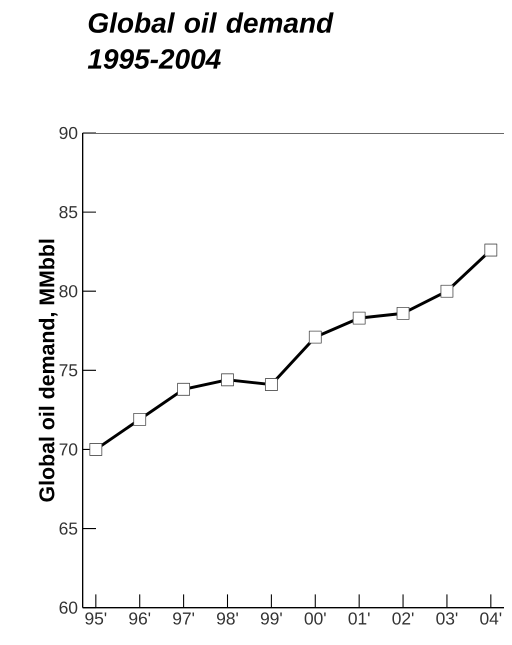  Describe the element at coordinates (315, 618) in the screenshot. I see `x-tick-label: 00'` at that location.